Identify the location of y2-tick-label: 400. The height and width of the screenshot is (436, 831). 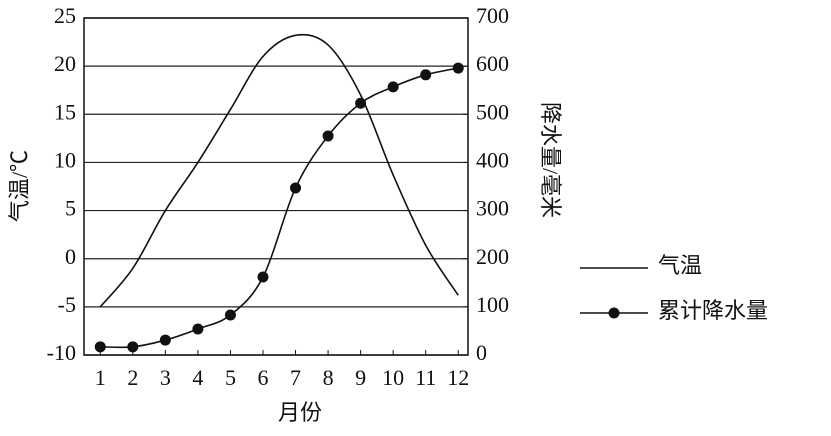
(492, 159).